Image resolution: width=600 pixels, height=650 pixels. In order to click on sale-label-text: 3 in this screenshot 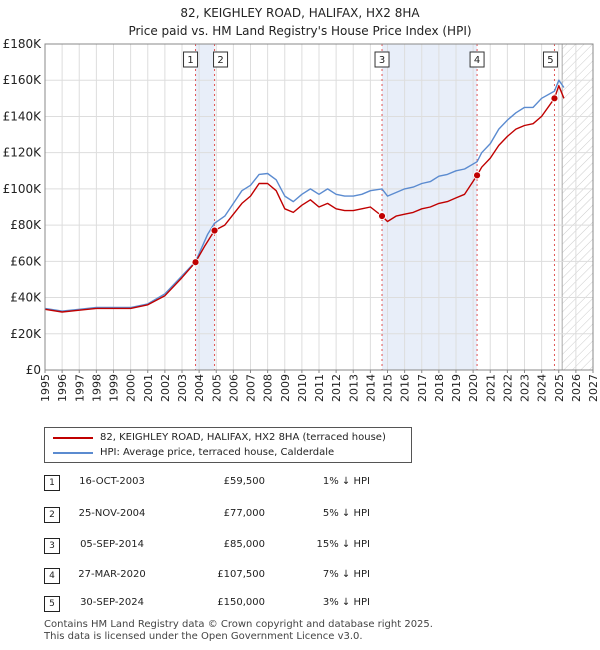, I will do `click(382, 60)`.